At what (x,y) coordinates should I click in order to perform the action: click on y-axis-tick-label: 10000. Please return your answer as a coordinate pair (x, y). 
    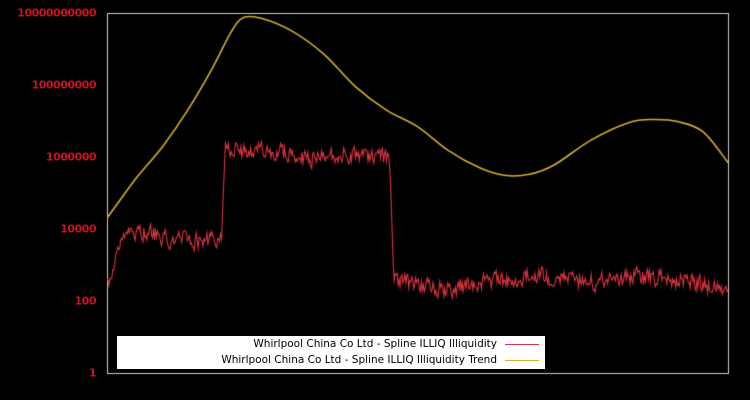
    Looking at the image, I should click on (78, 229).